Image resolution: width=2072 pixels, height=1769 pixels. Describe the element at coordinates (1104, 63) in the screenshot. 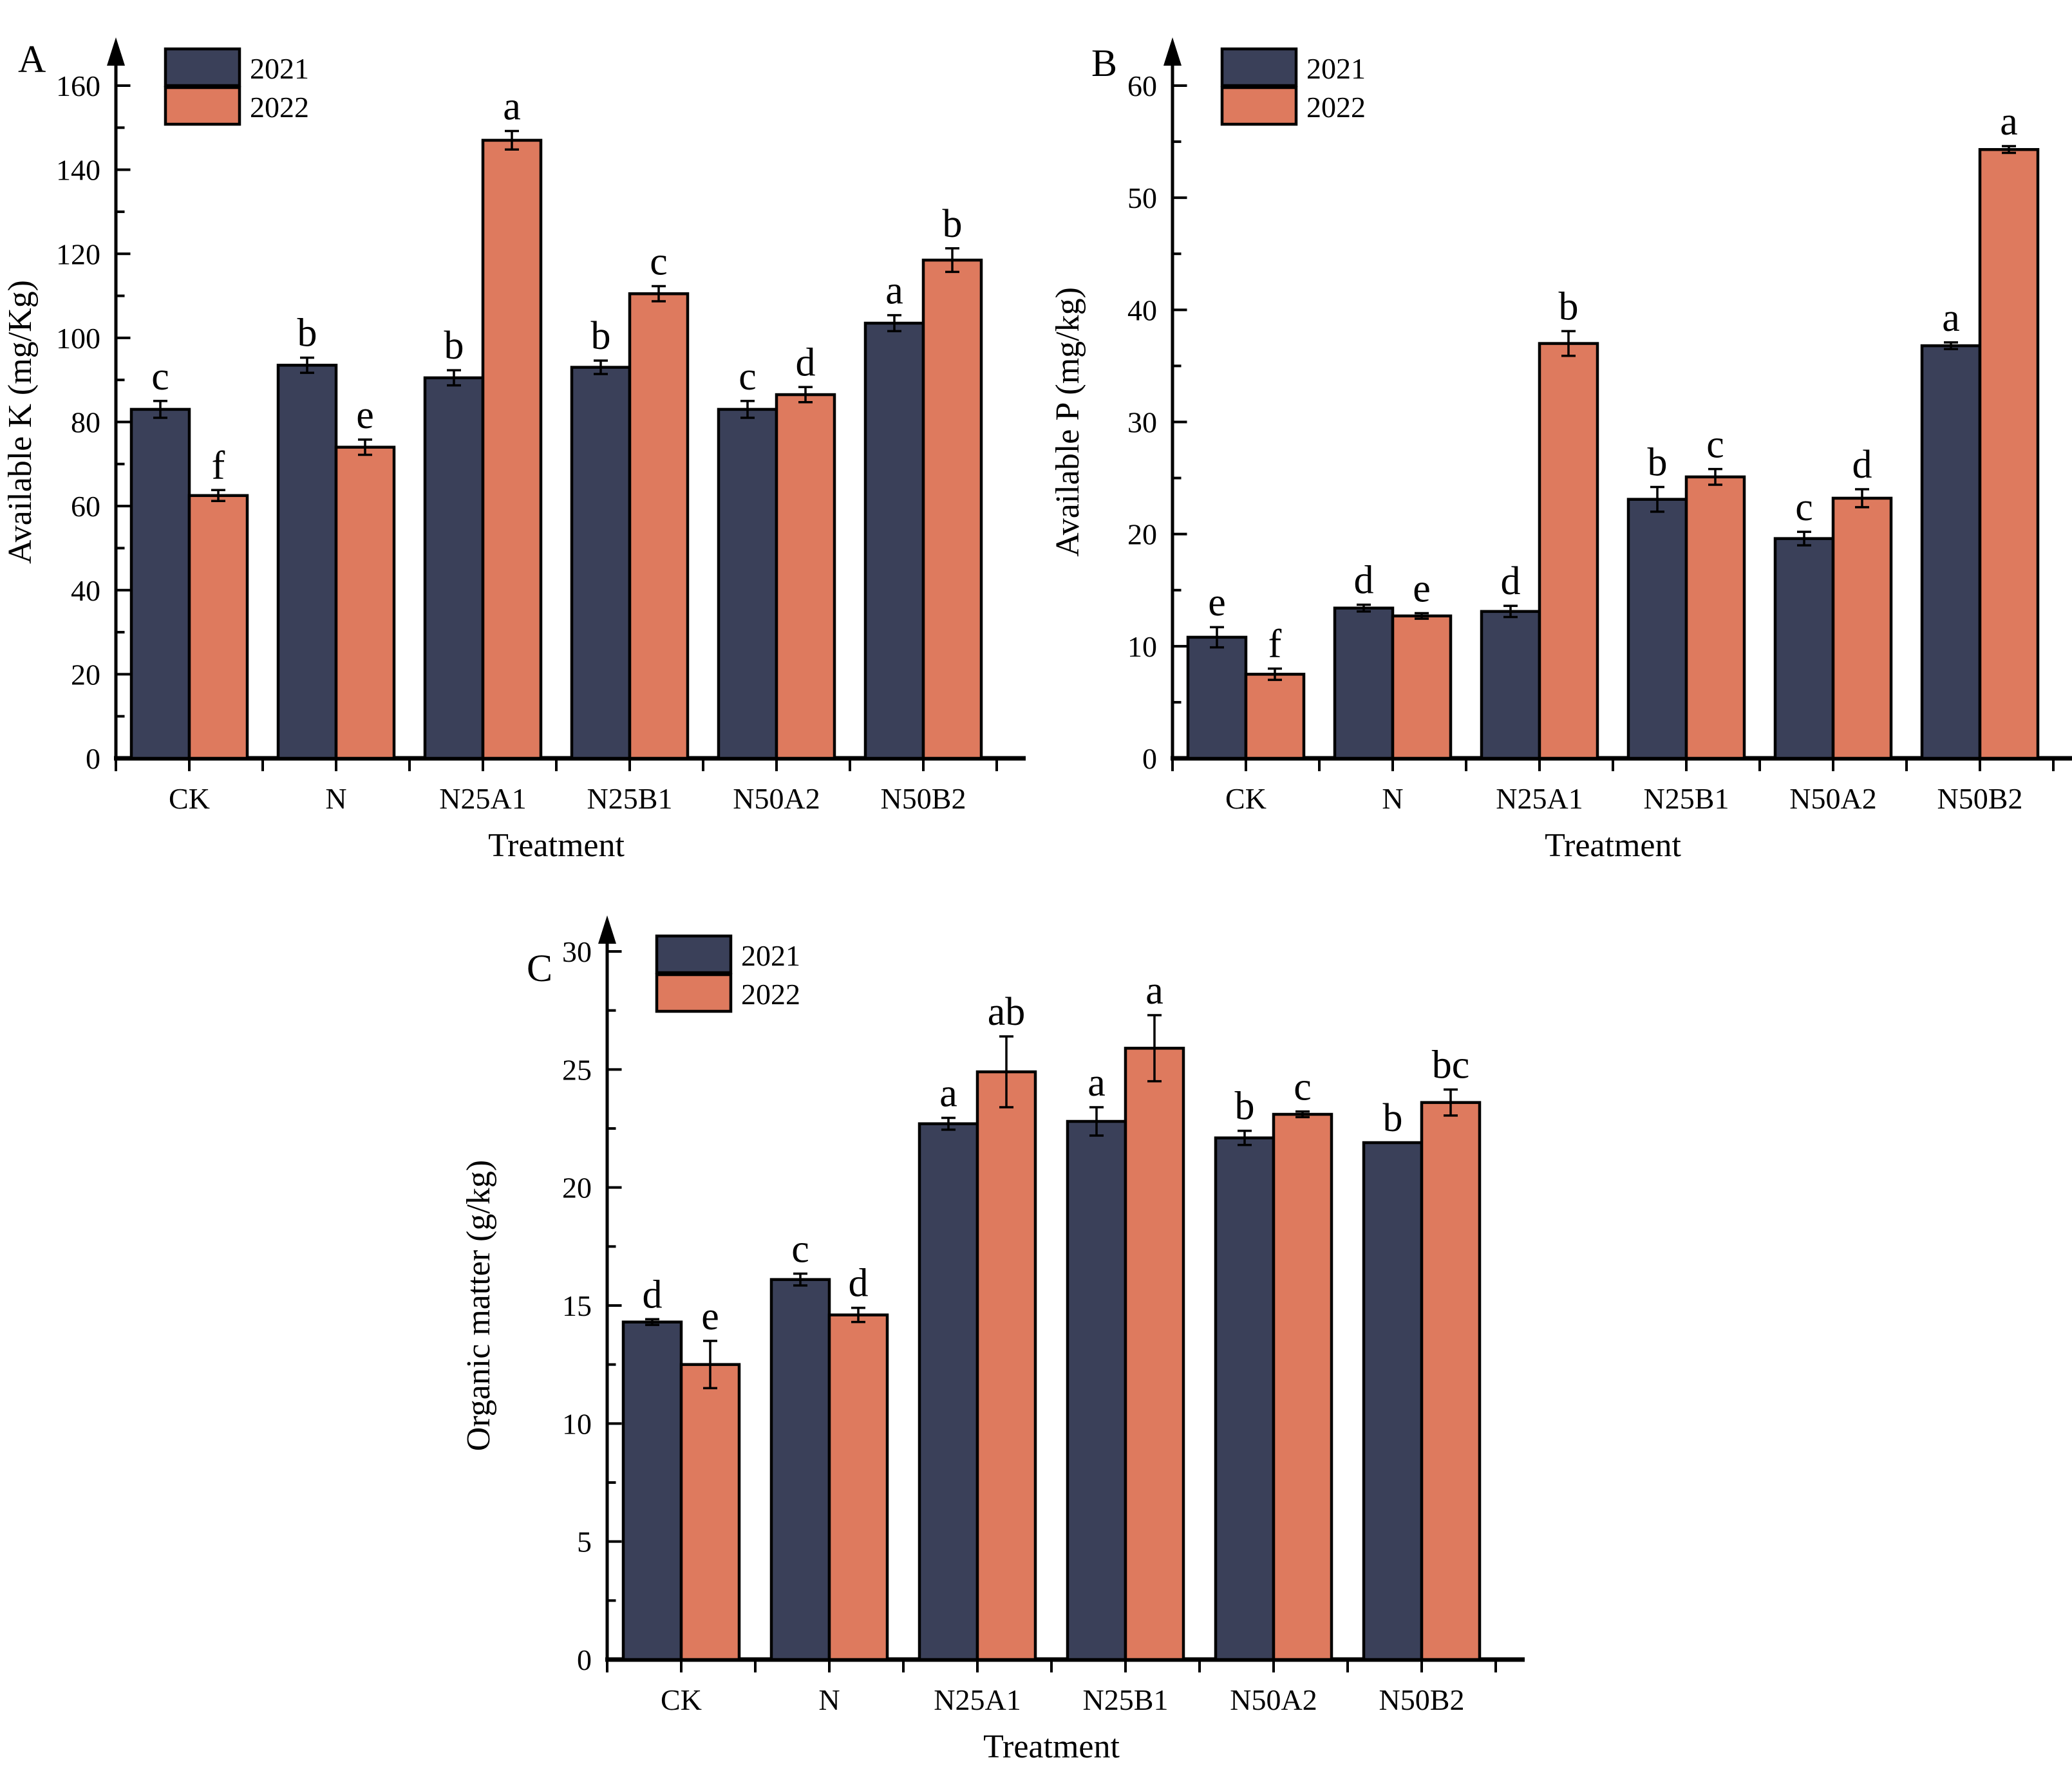

I see `panel-label-b: B` at that location.